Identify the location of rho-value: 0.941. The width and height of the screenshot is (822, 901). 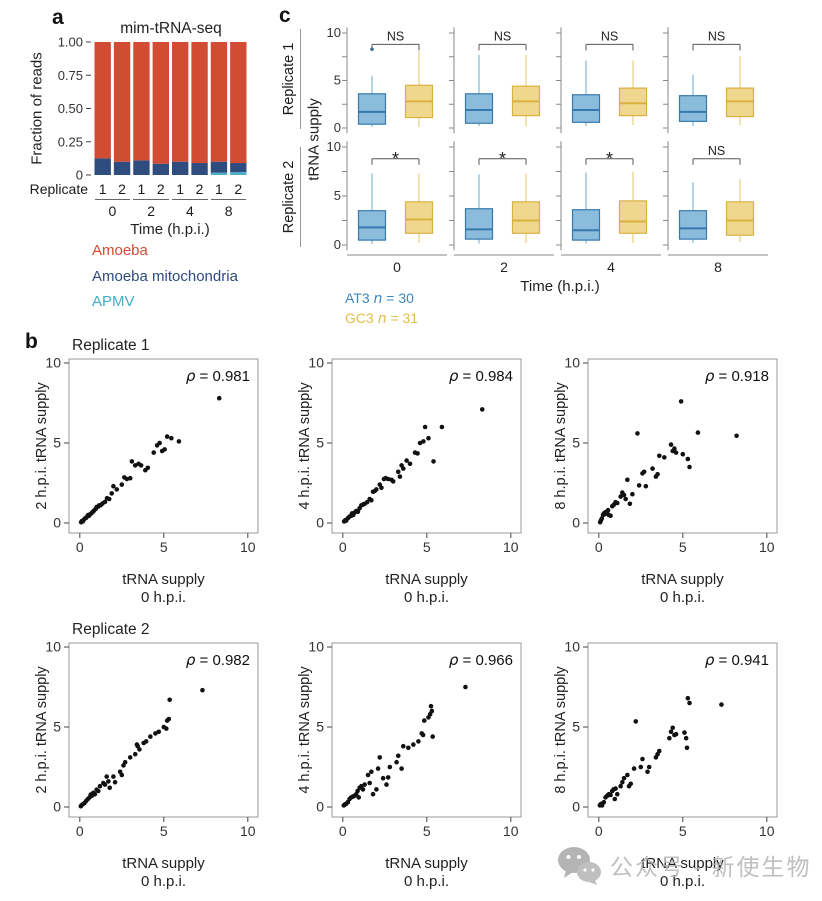
(750, 660).